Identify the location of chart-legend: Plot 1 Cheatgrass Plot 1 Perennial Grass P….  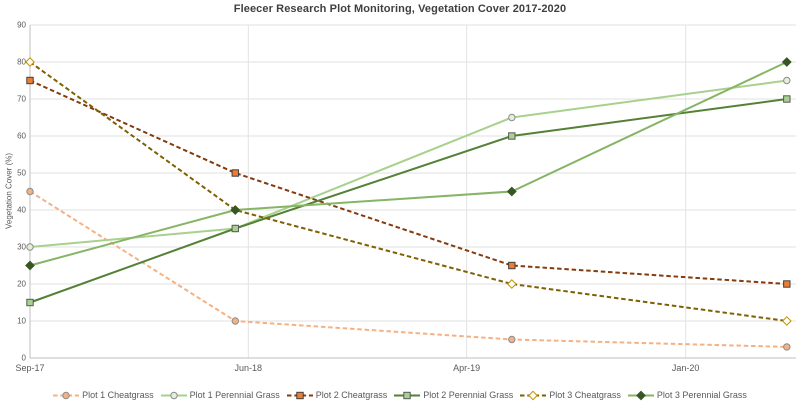
(400, 395).